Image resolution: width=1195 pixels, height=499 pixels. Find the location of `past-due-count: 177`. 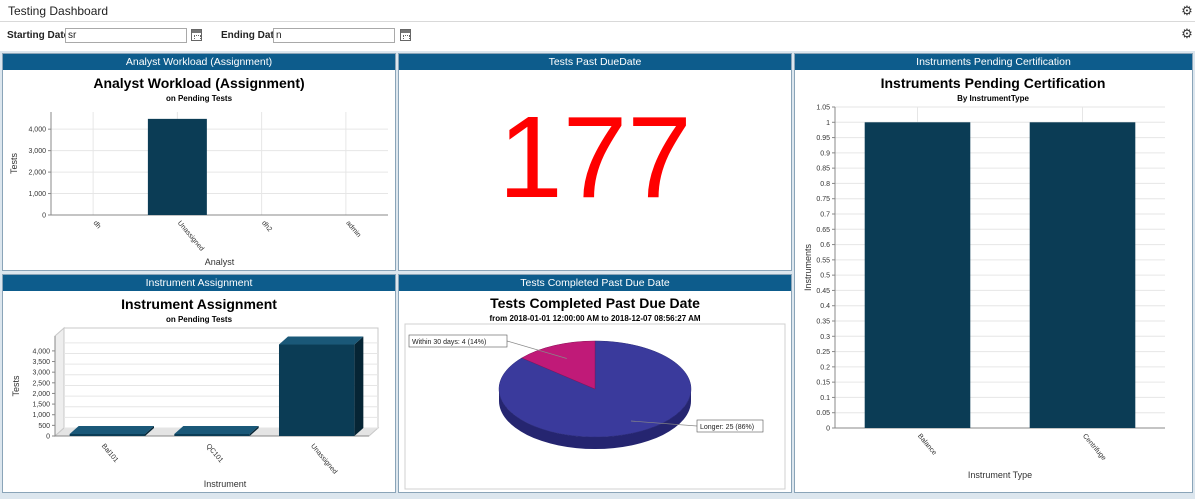

past-due-count: 177 is located at coordinates (595, 157).